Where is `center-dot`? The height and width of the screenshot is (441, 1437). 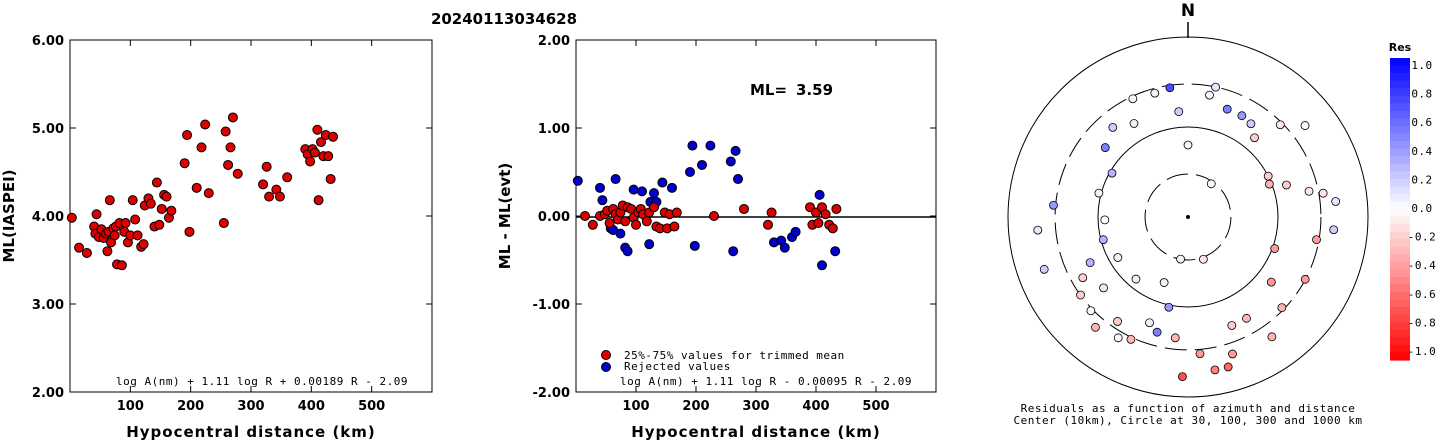 center-dot is located at coordinates (1188, 217).